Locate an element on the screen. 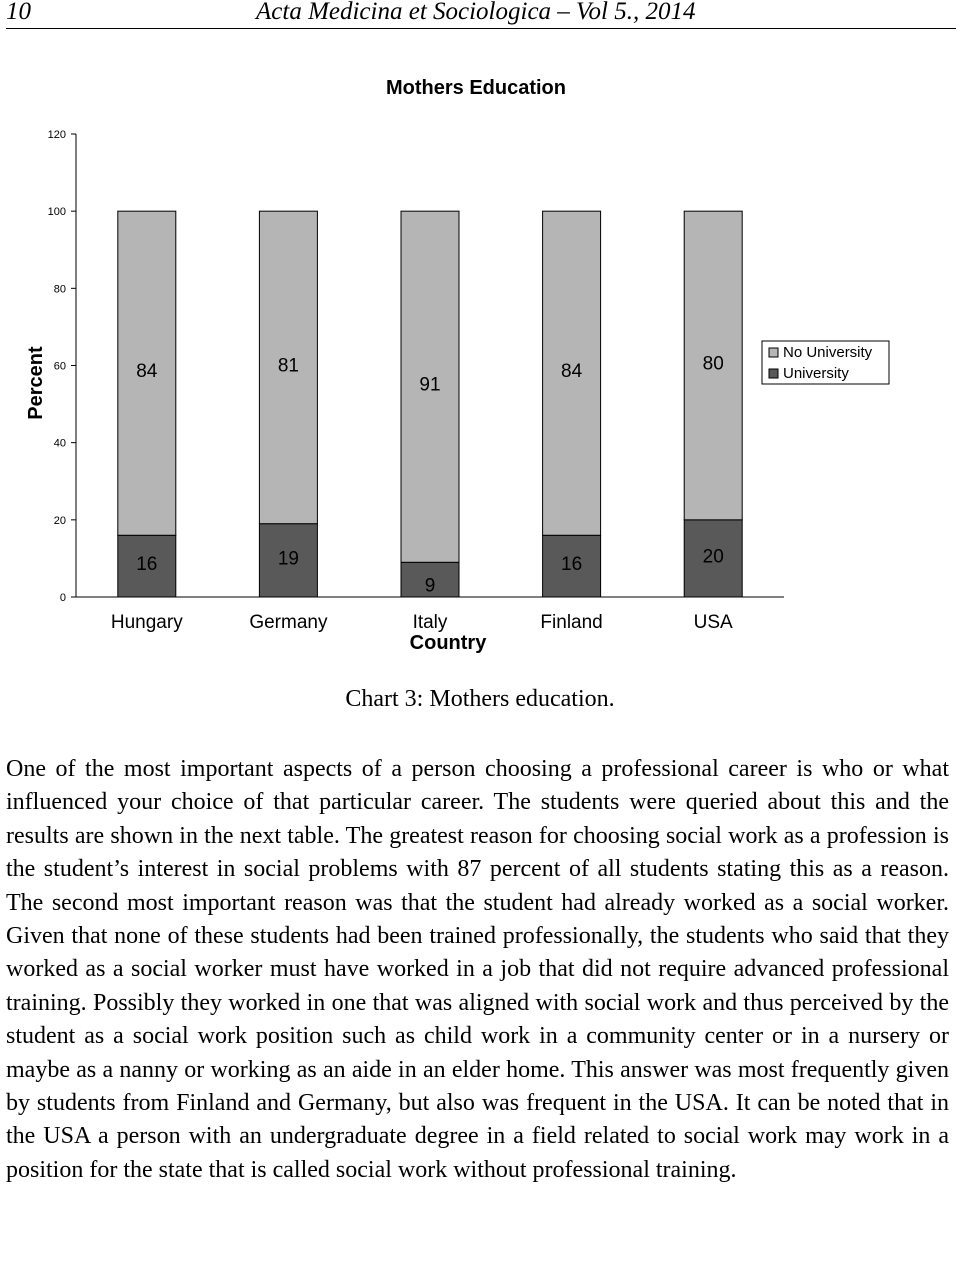  x-tick-label: Italy is located at coordinates (430, 622).